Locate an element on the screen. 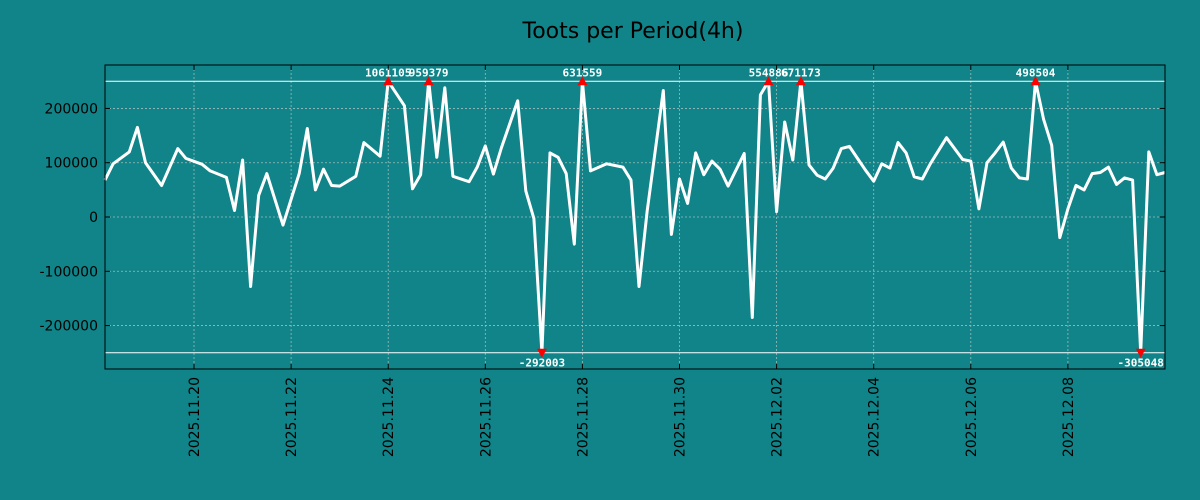  chart-title: Toots per Period(4h) is located at coordinates (633, 31).